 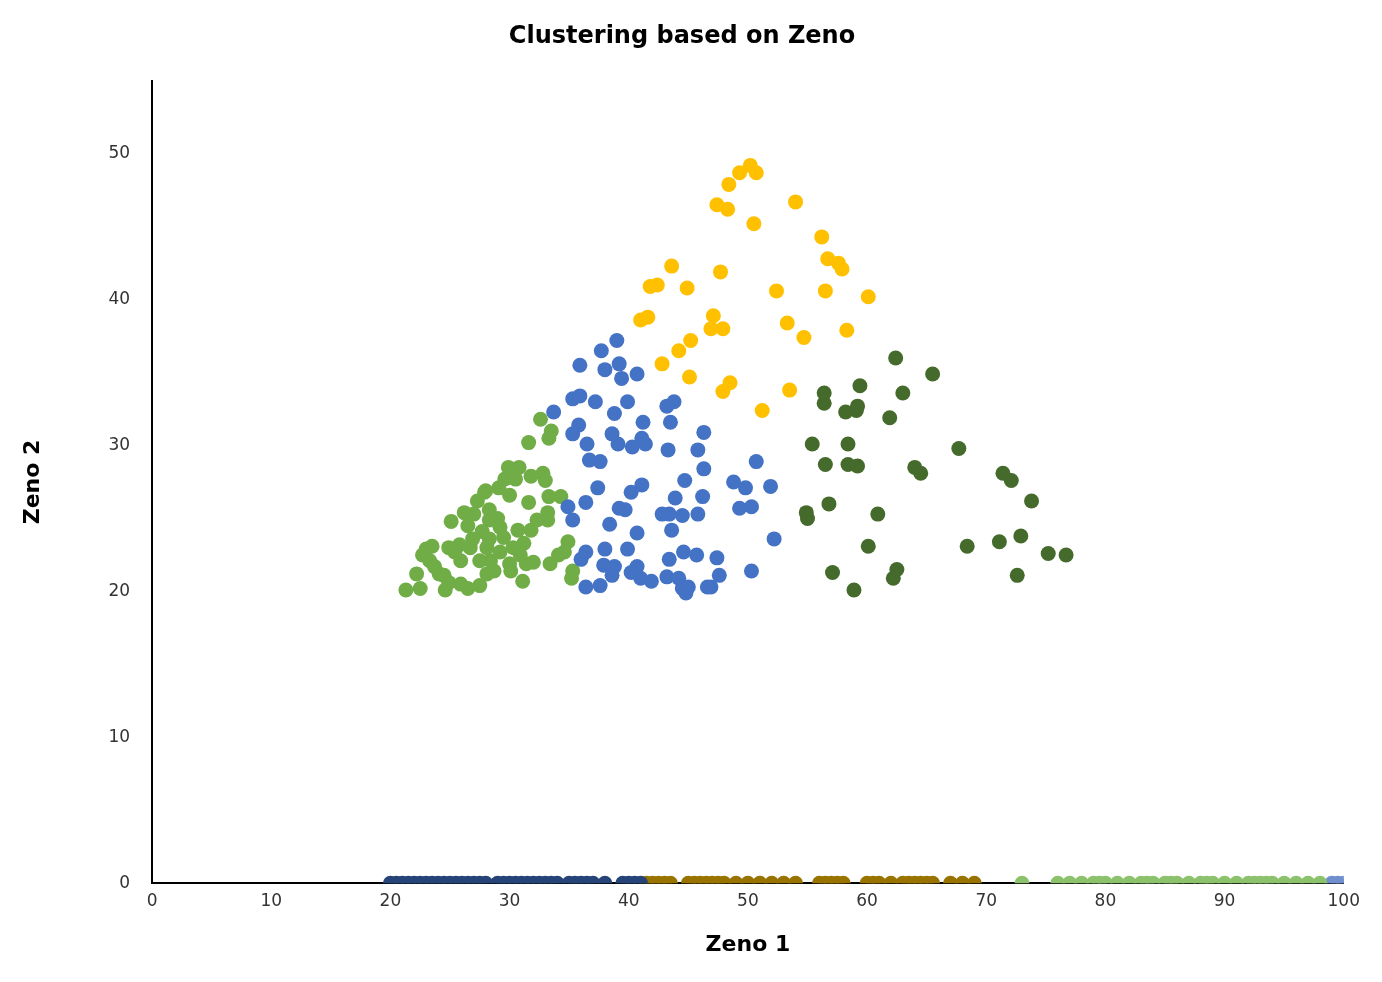 I want to click on x-tick-label: 30, so click(x=509, y=899).